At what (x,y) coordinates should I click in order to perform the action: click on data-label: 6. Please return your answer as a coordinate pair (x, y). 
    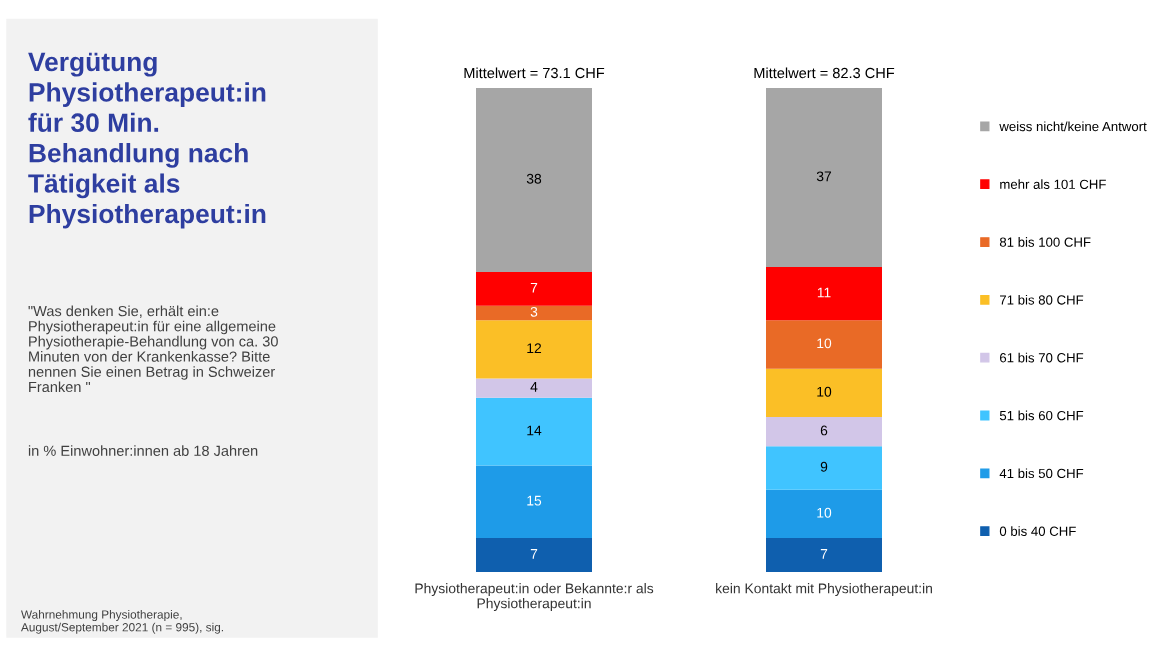
    Looking at the image, I should click on (824, 430).